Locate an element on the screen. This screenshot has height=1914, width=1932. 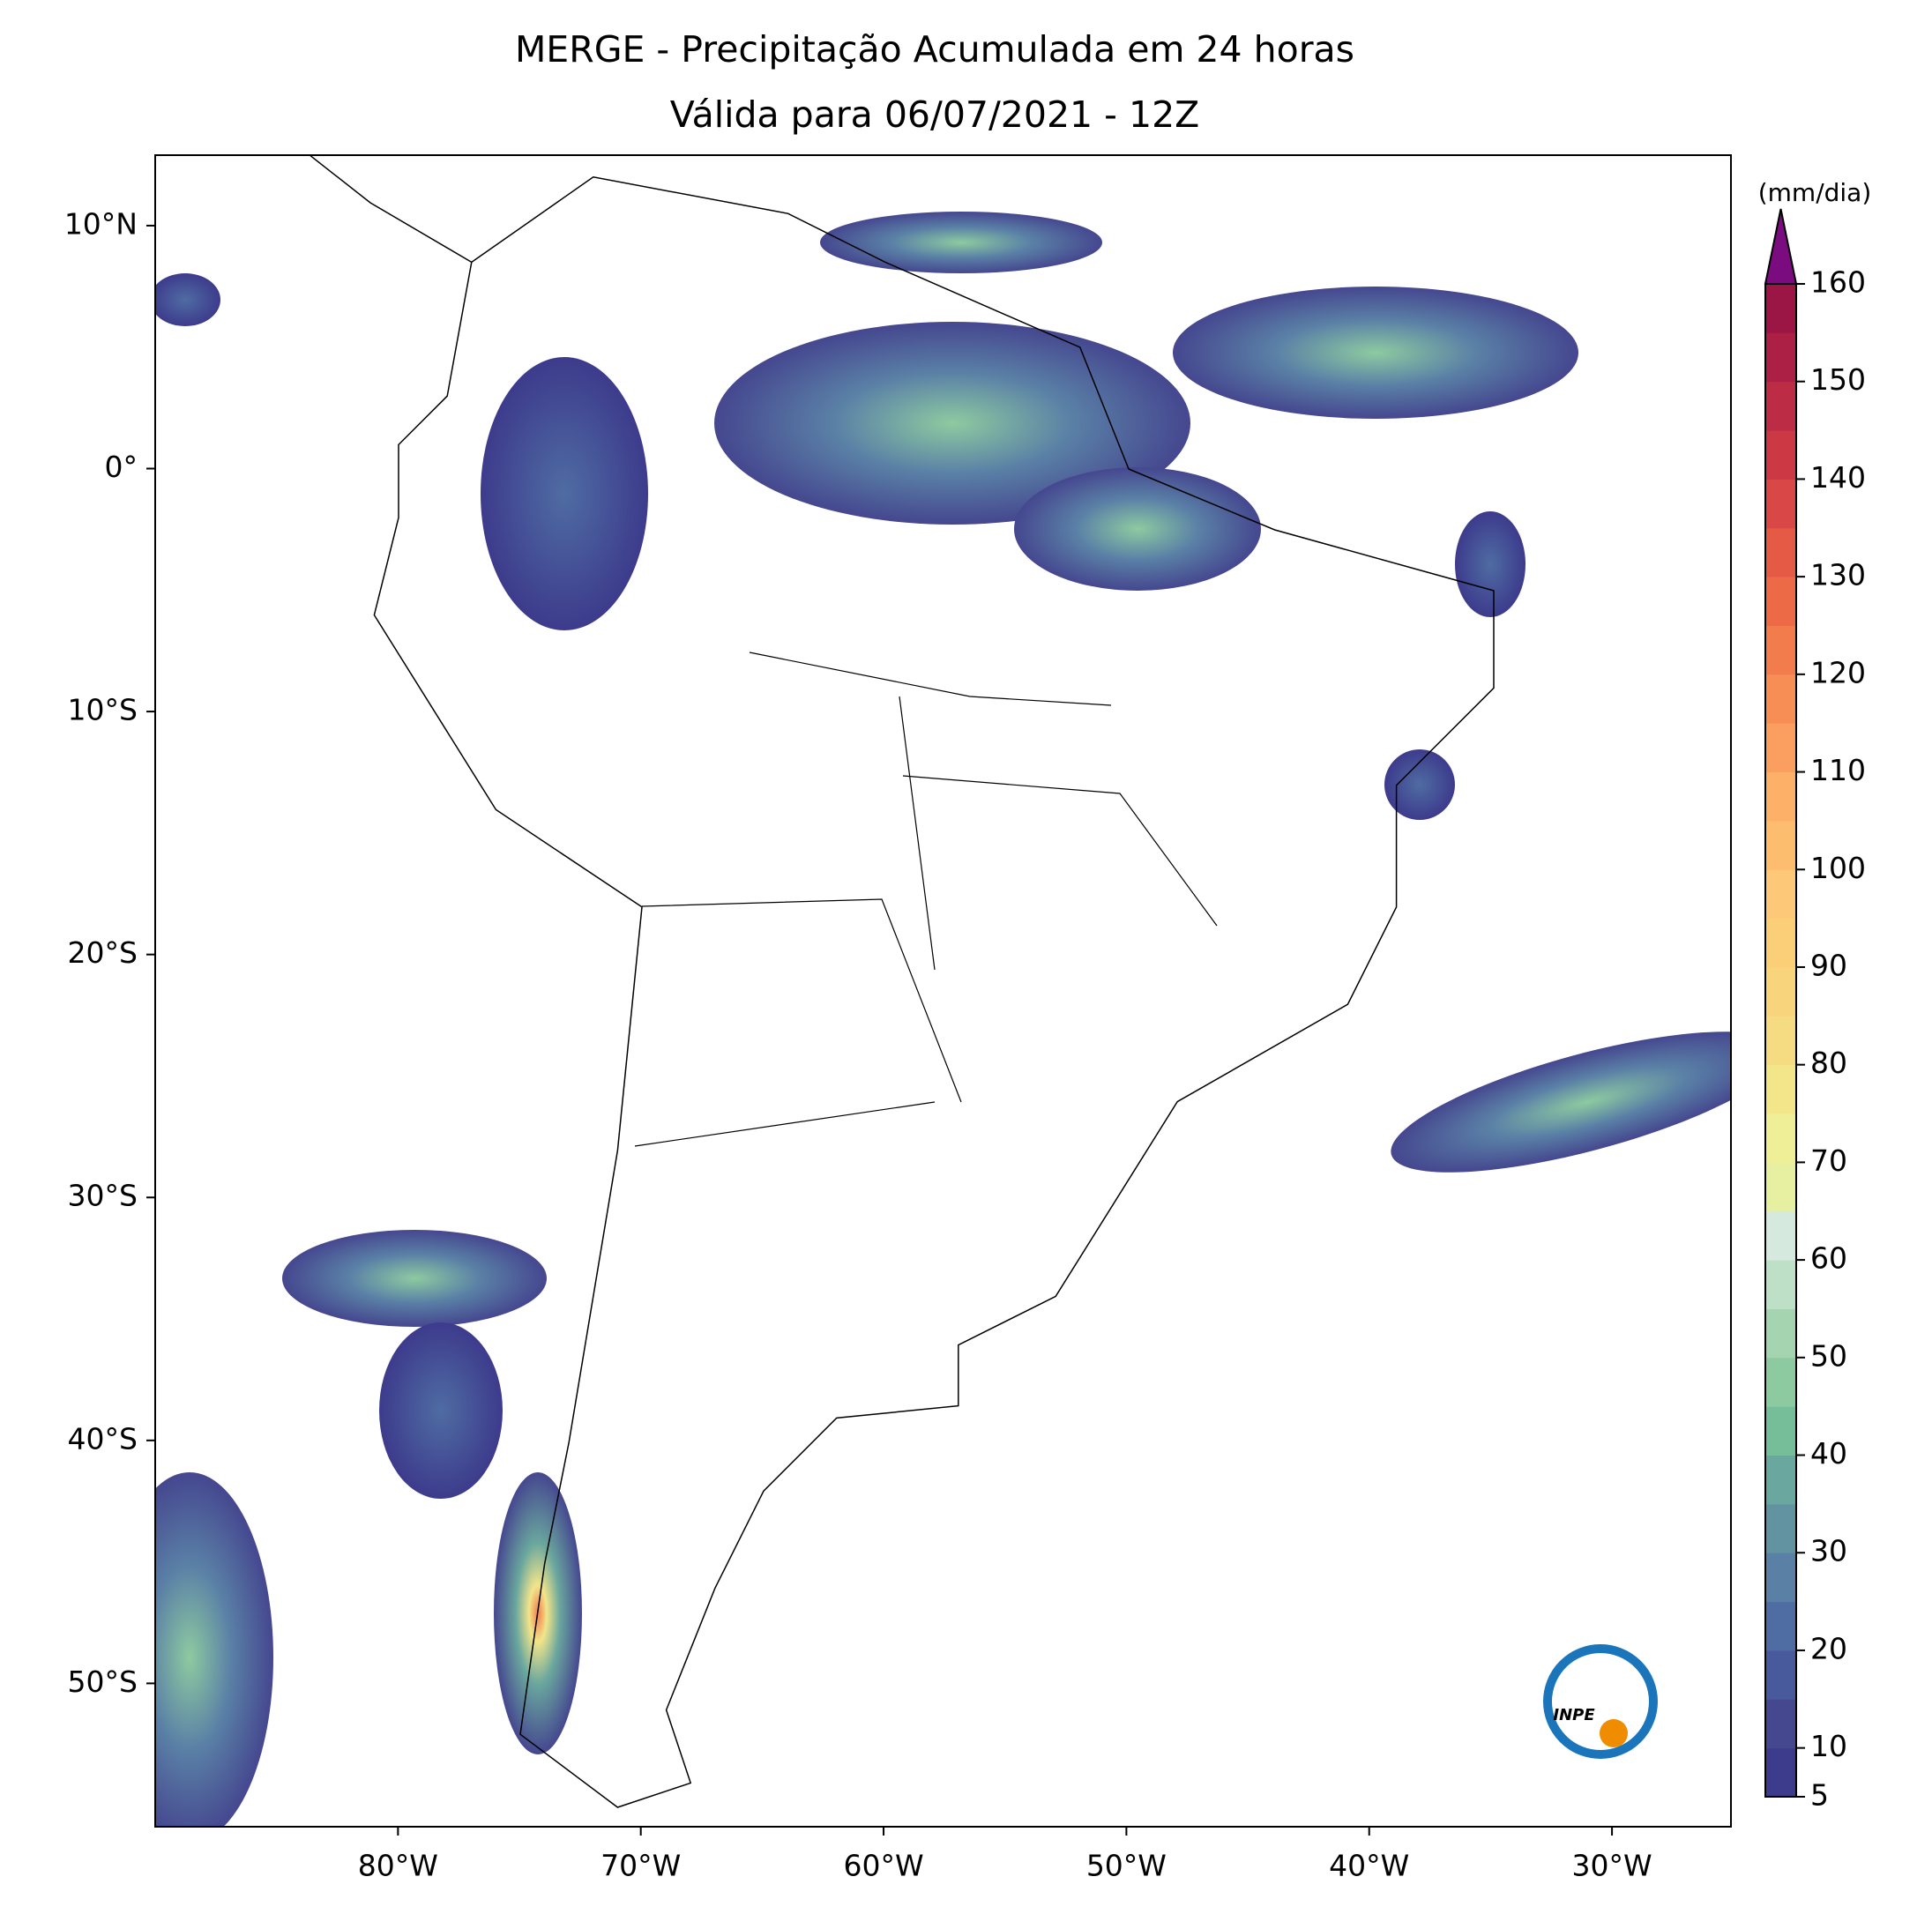
colorbar-extend is located at coordinates (1781, 246).